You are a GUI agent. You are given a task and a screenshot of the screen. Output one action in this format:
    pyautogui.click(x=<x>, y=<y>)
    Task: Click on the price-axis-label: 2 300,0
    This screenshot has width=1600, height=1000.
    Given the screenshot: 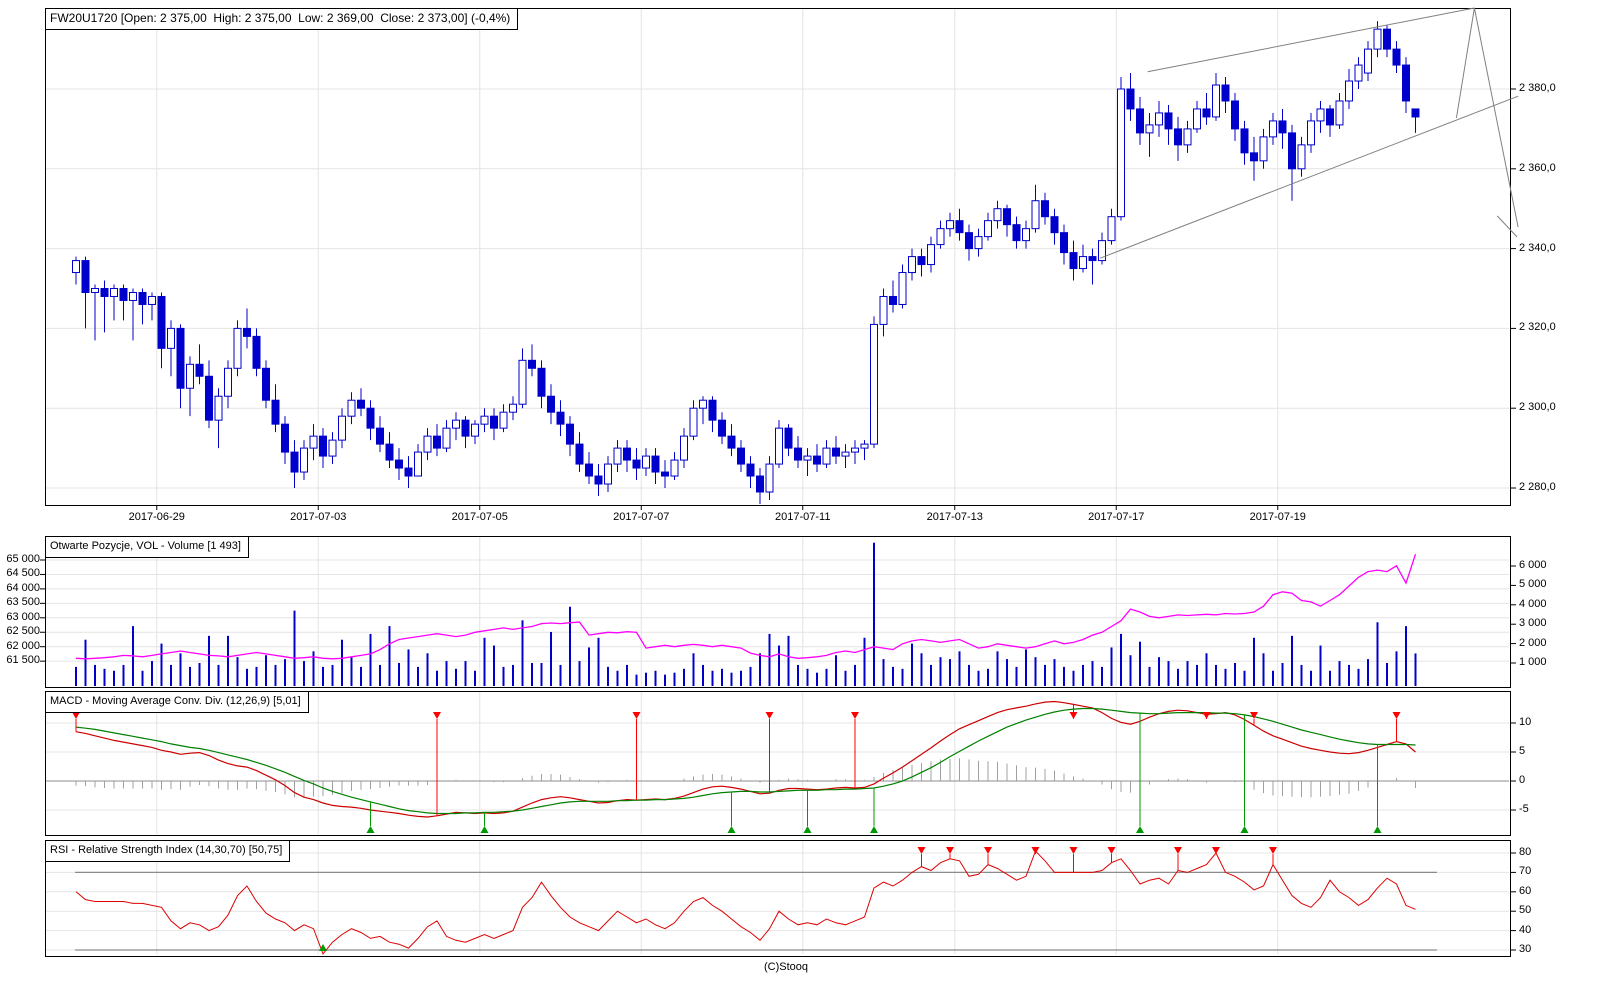 What is the action you would take?
    pyautogui.click(x=1537, y=407)
    